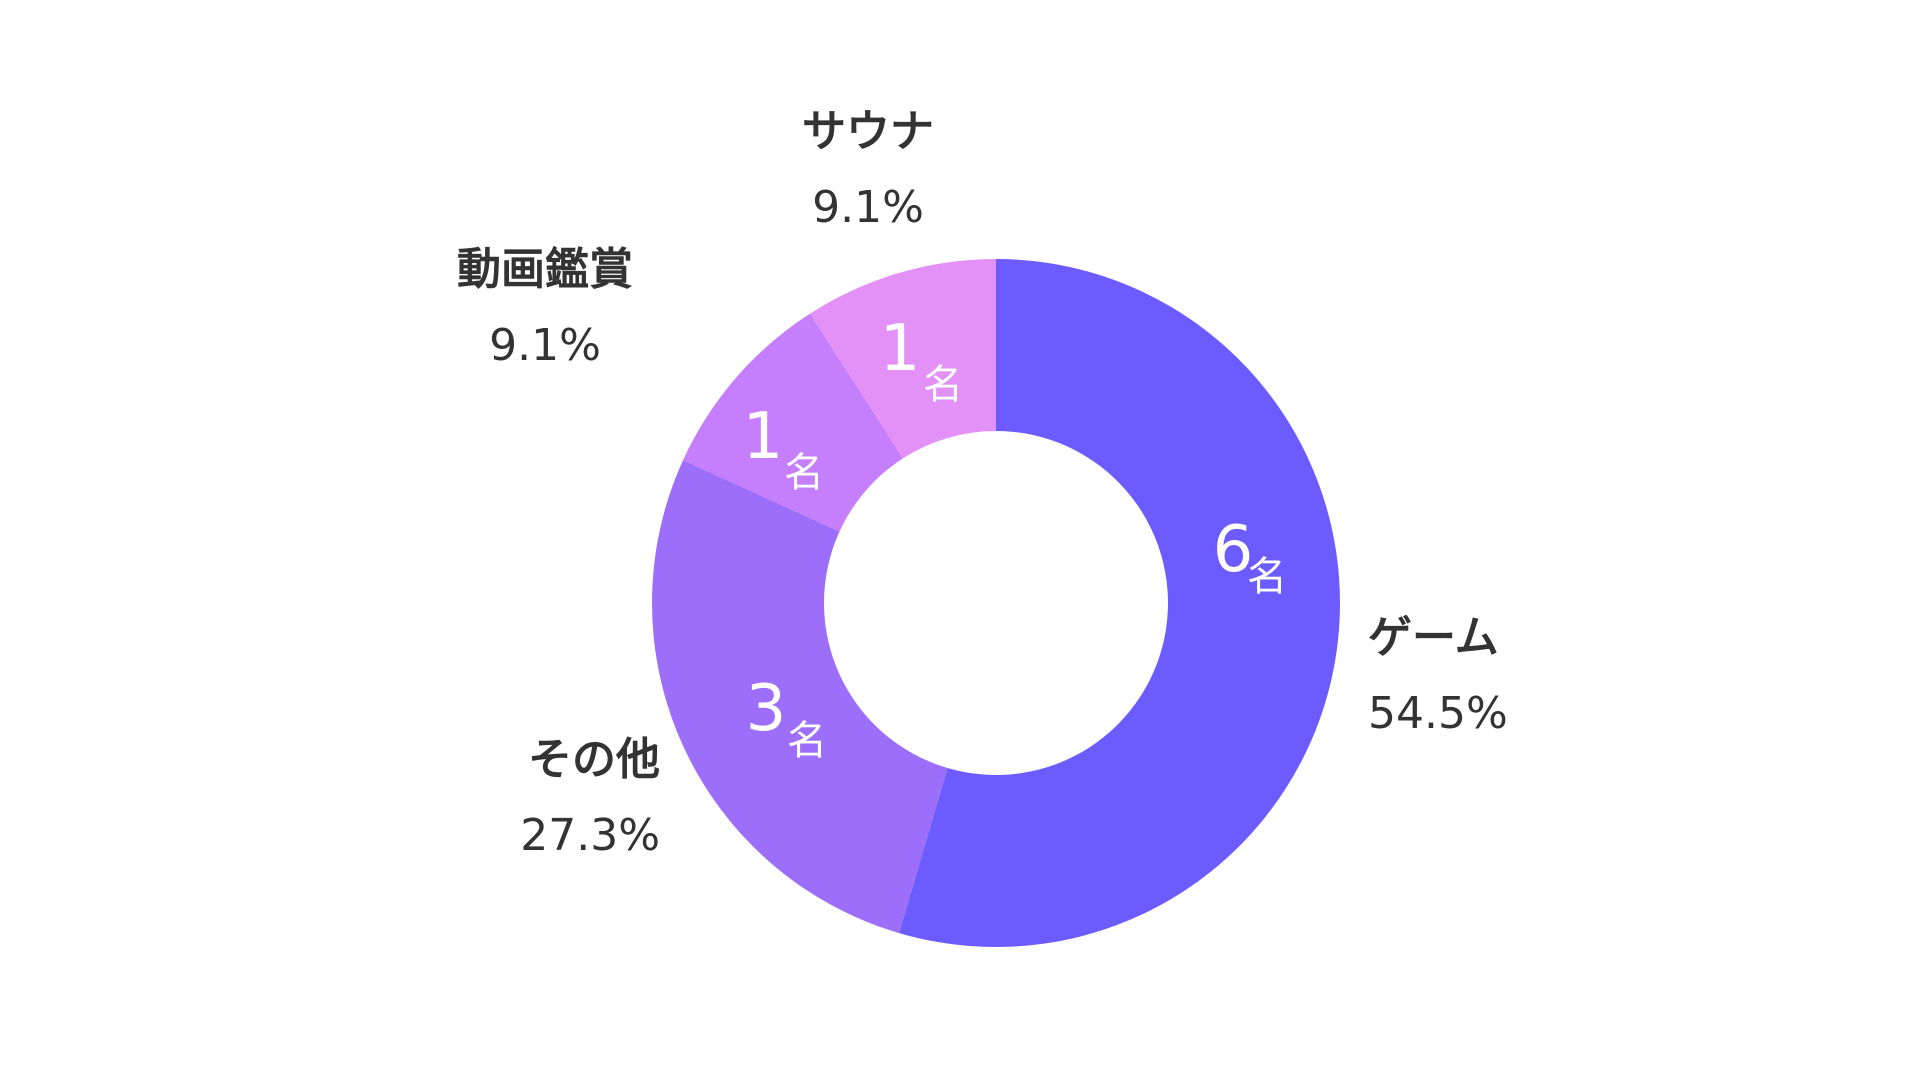 This screenshot has height=1080, width=1920. What do you see at coordinates (943, 385) in the screenshot?
I see `slice-value-unit-sauna: 名` at bounding box center [943, 385].